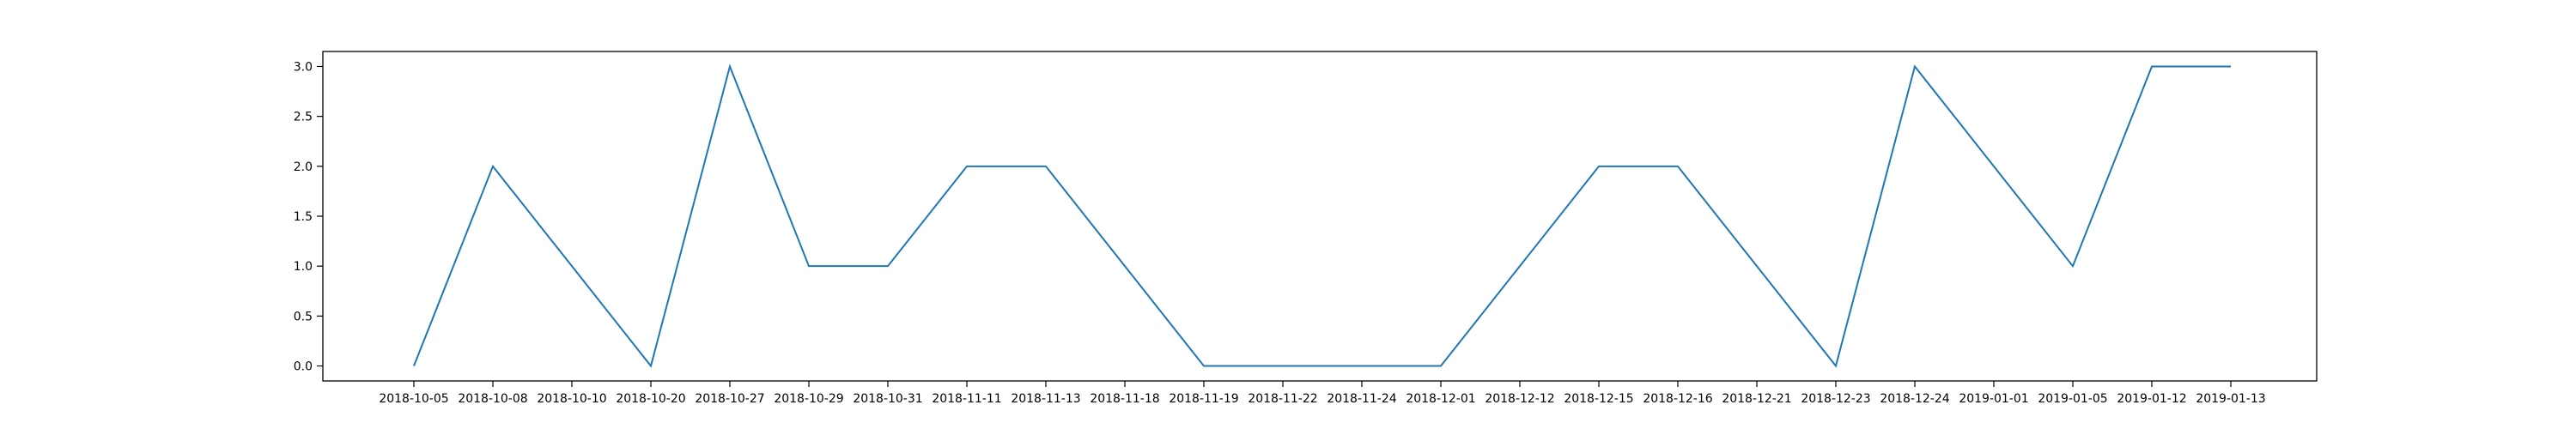 The width and height of the screenshot is (2576, 429). I want to click on y-axis: 0.0 0.5 1.0 1.5 2.0 2.5 3.0, so click(308, 217).